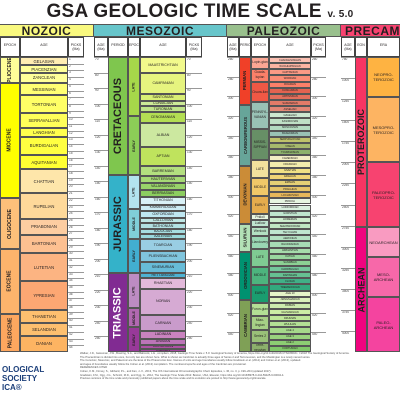  I want to click on cz-epoch-label: EOCENE, so click(10, 281).